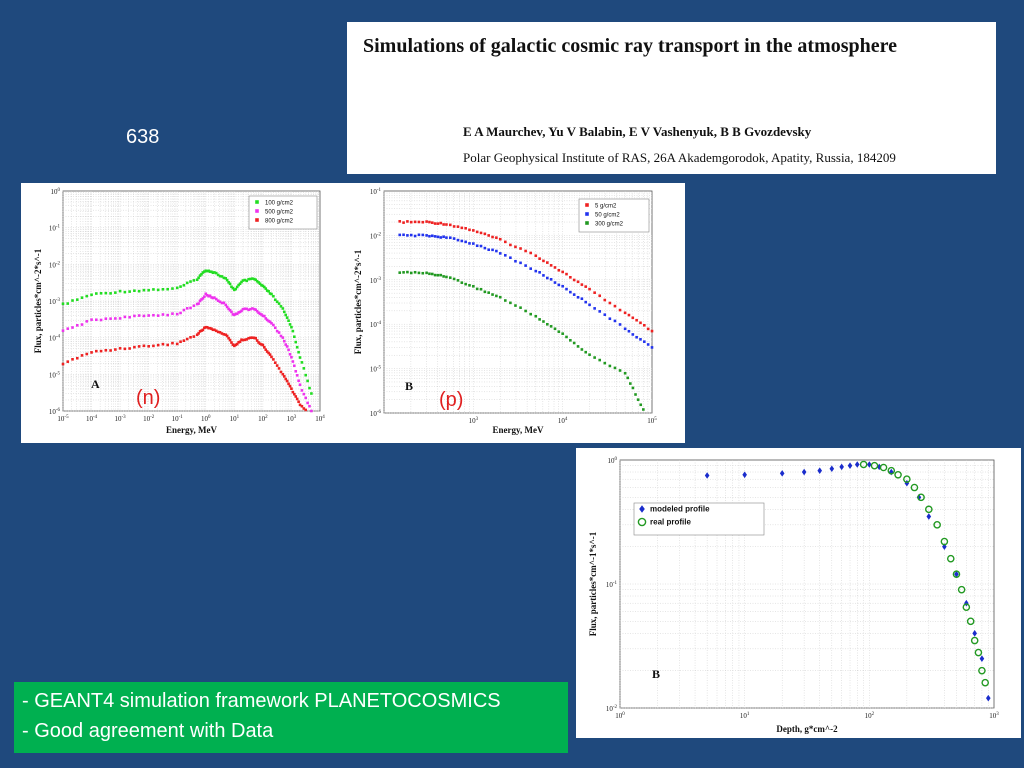 This screenshot has height=768, width=1024. What do you see at coordinates (56, 192) in the screenshot?
I see `y-tick-label: 100` at bounding box center [56, 192].